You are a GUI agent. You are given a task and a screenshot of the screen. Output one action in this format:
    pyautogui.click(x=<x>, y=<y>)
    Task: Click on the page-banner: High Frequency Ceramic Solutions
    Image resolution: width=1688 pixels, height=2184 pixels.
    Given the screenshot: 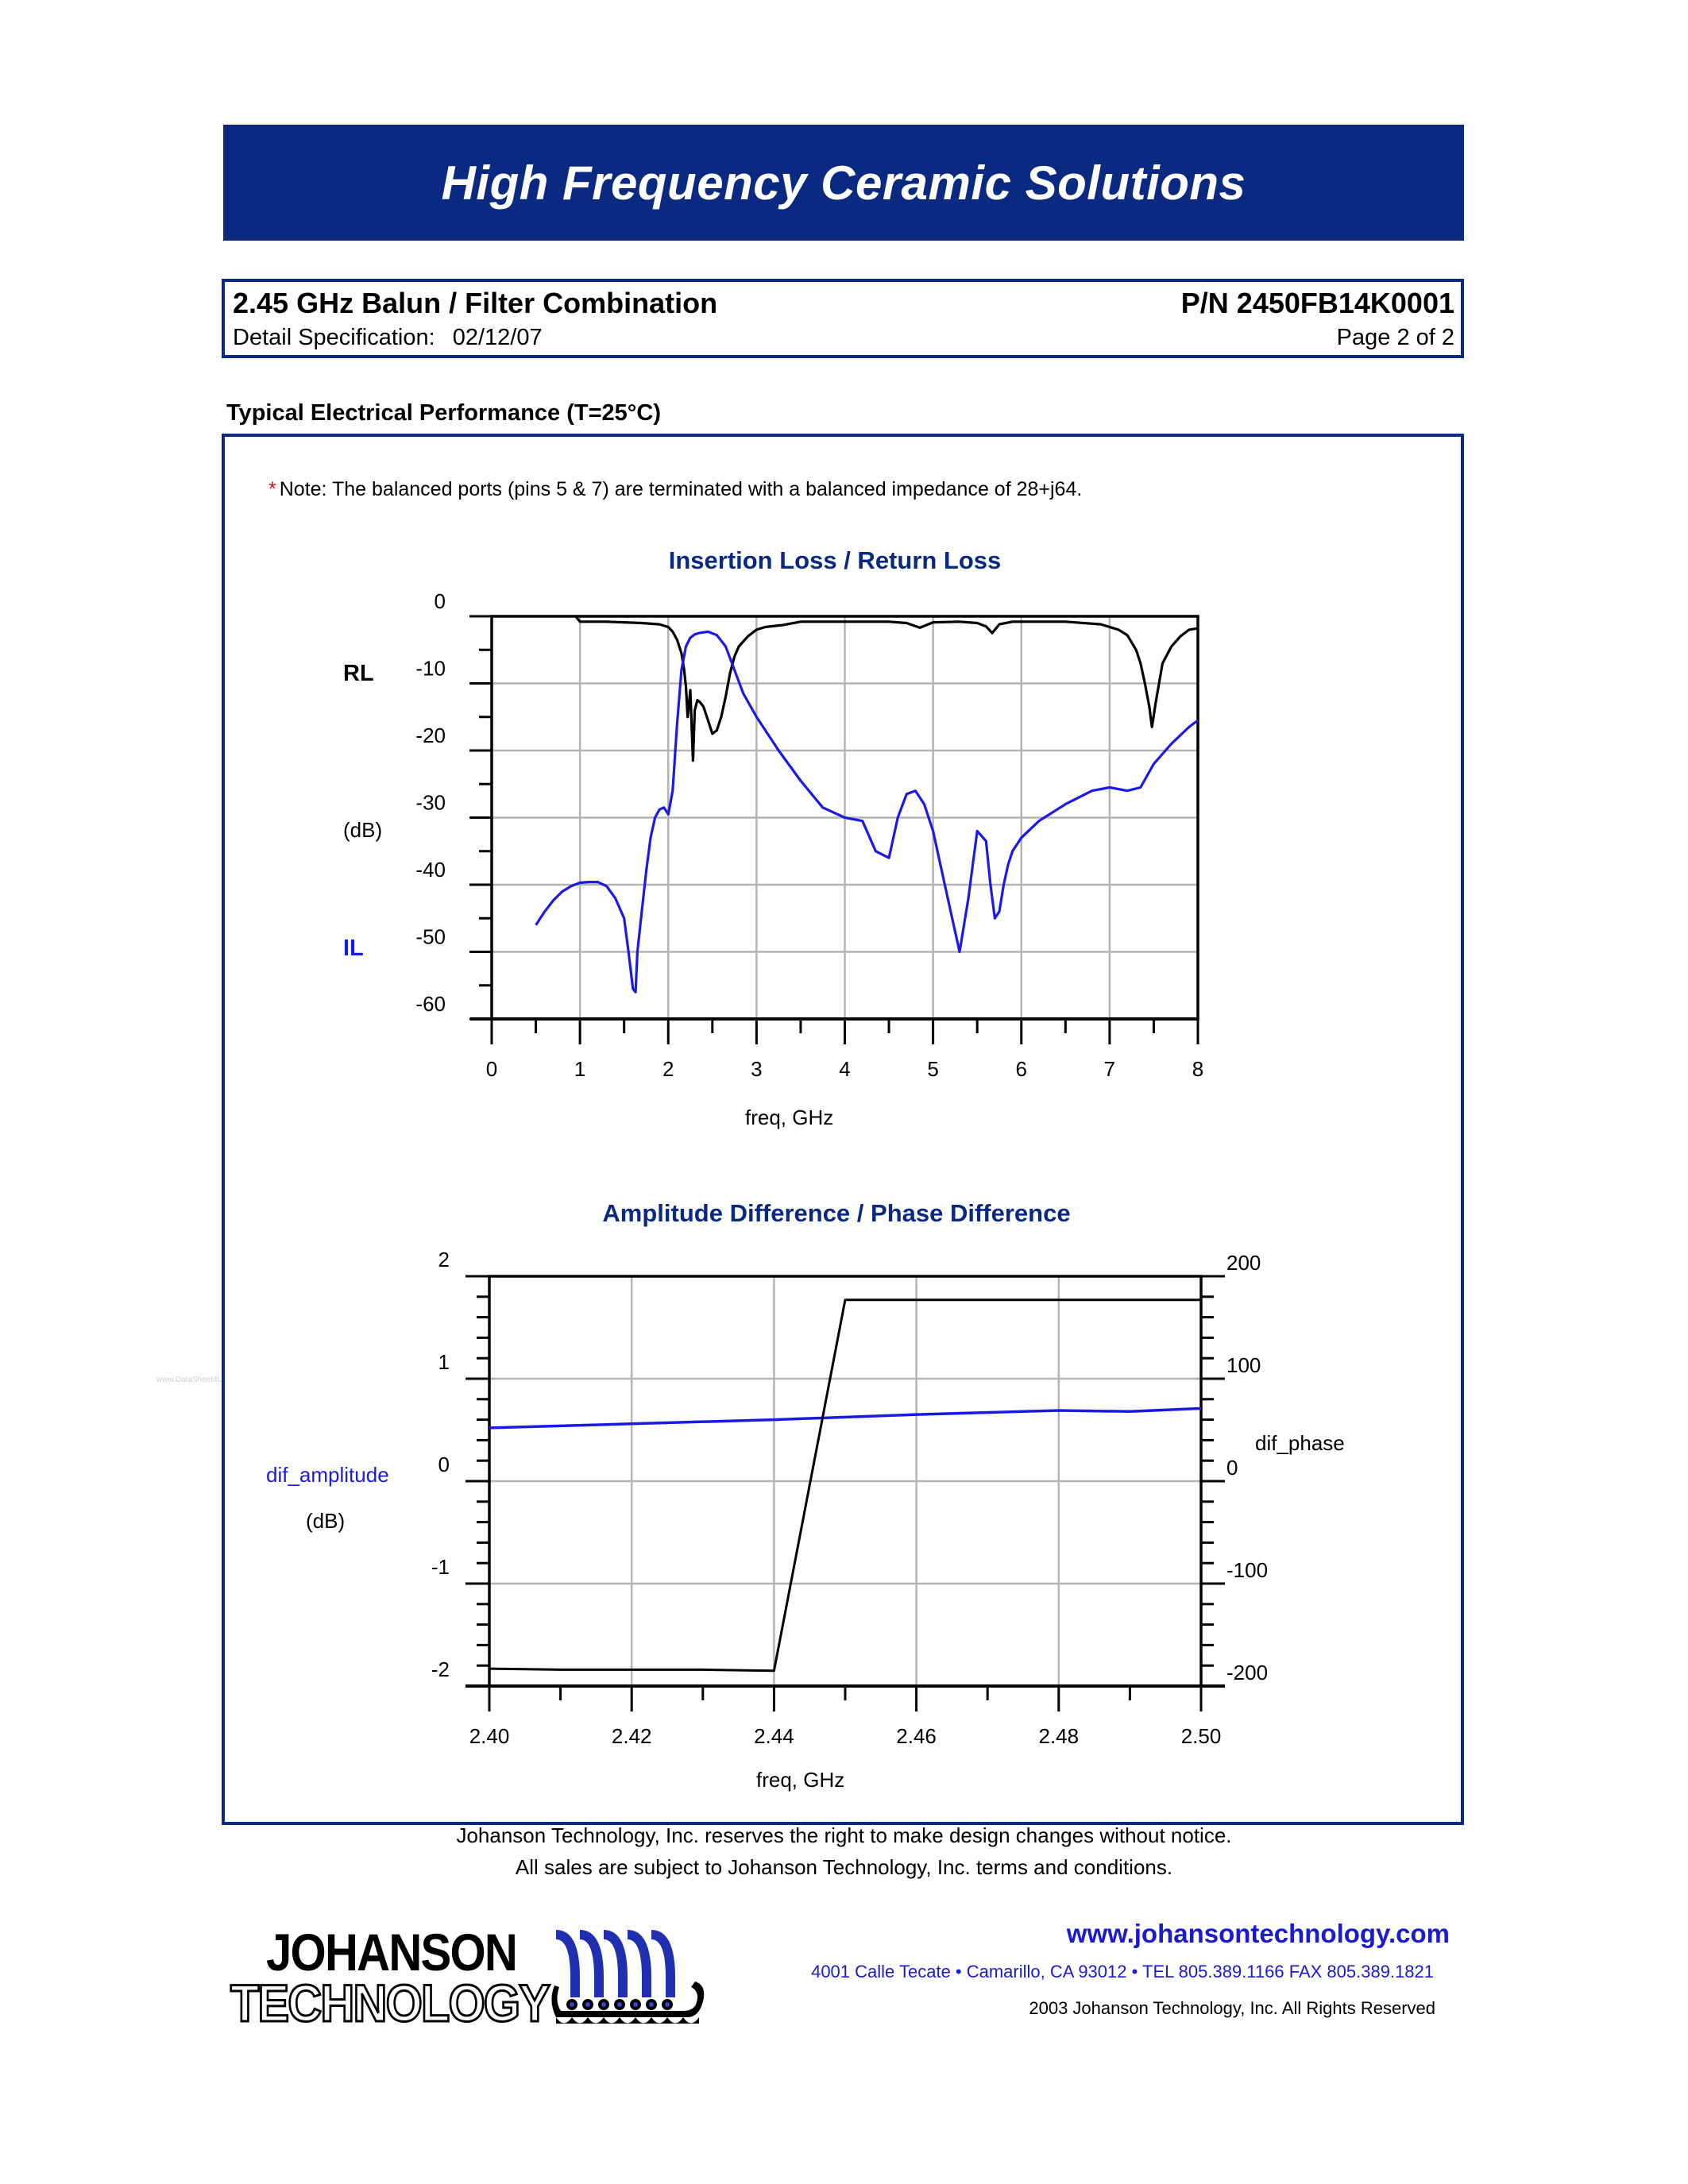 What is the action you would take?
    pyautogui.click(x=843, y=183)
    